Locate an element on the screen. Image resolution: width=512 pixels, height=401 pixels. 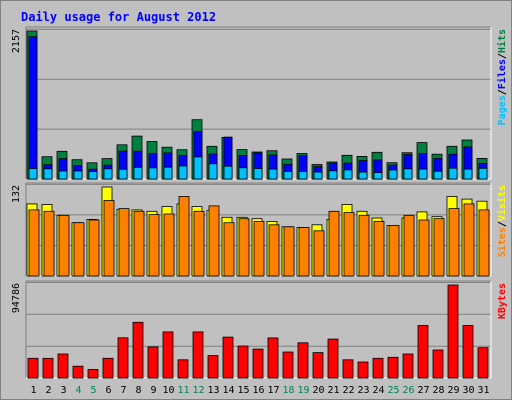
x-tick-label: 1 is located at coordinates (33, 390).